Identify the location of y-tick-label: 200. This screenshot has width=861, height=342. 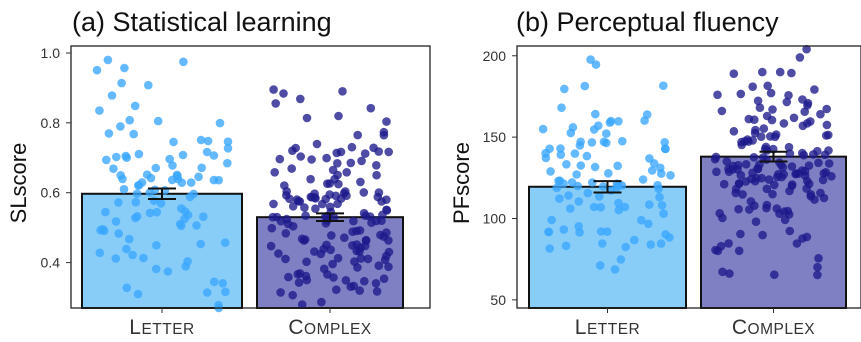
(495, 56).